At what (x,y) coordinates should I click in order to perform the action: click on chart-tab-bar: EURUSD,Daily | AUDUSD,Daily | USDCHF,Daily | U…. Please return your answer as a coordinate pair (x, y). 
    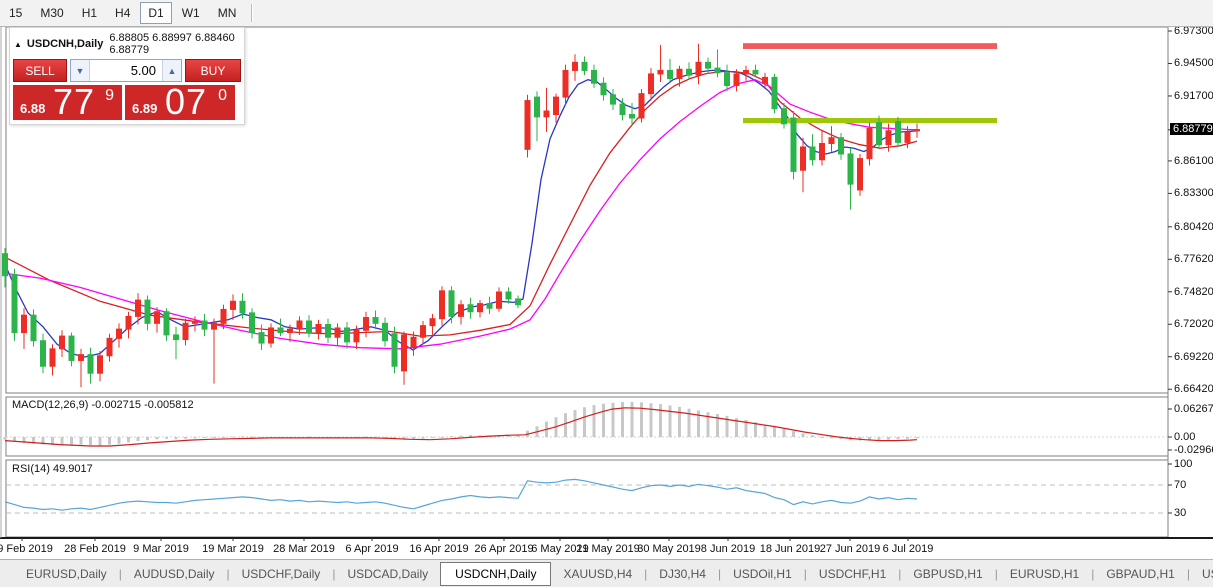
    Looking at the image, I should click on (606, 573).